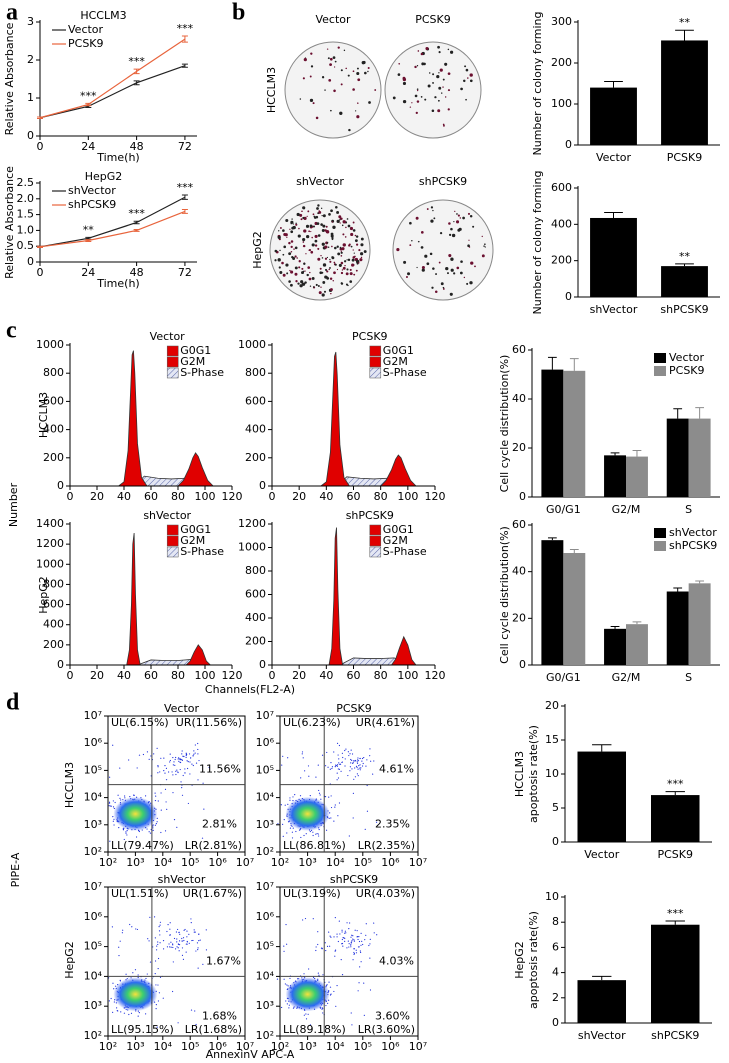  Describe the element at coordinates (255, 457) in the screenshot. I see `y-tick-label: 200` at that location.